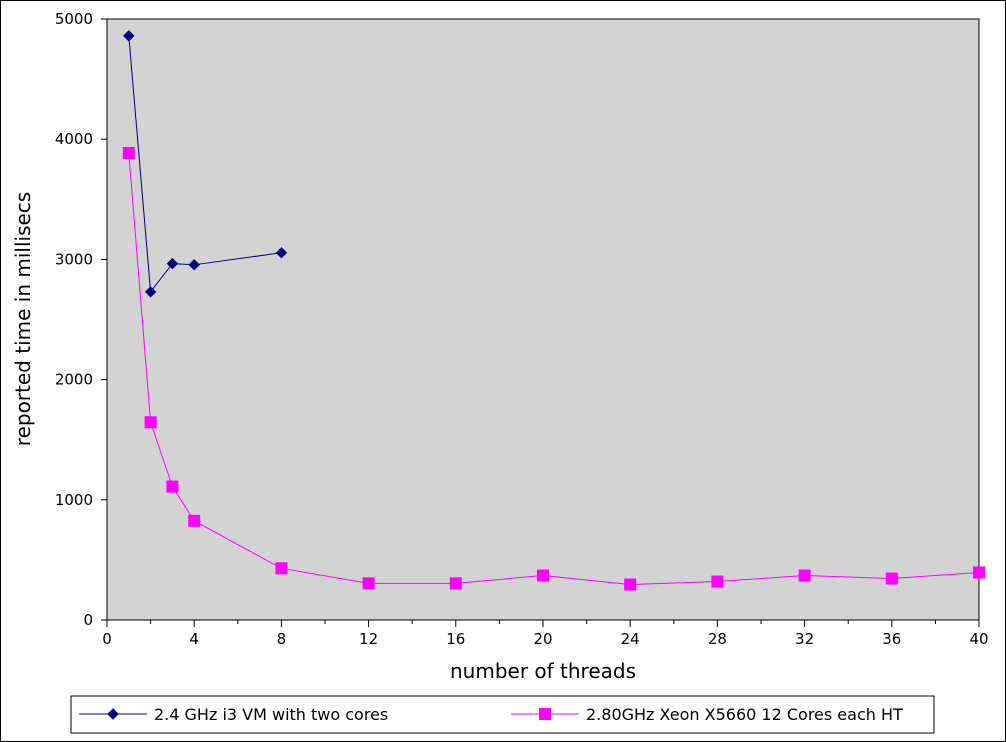  Describe the element at coordinates (194, 639) in the screenshot. I see `x-tick-label: 4` at that location.